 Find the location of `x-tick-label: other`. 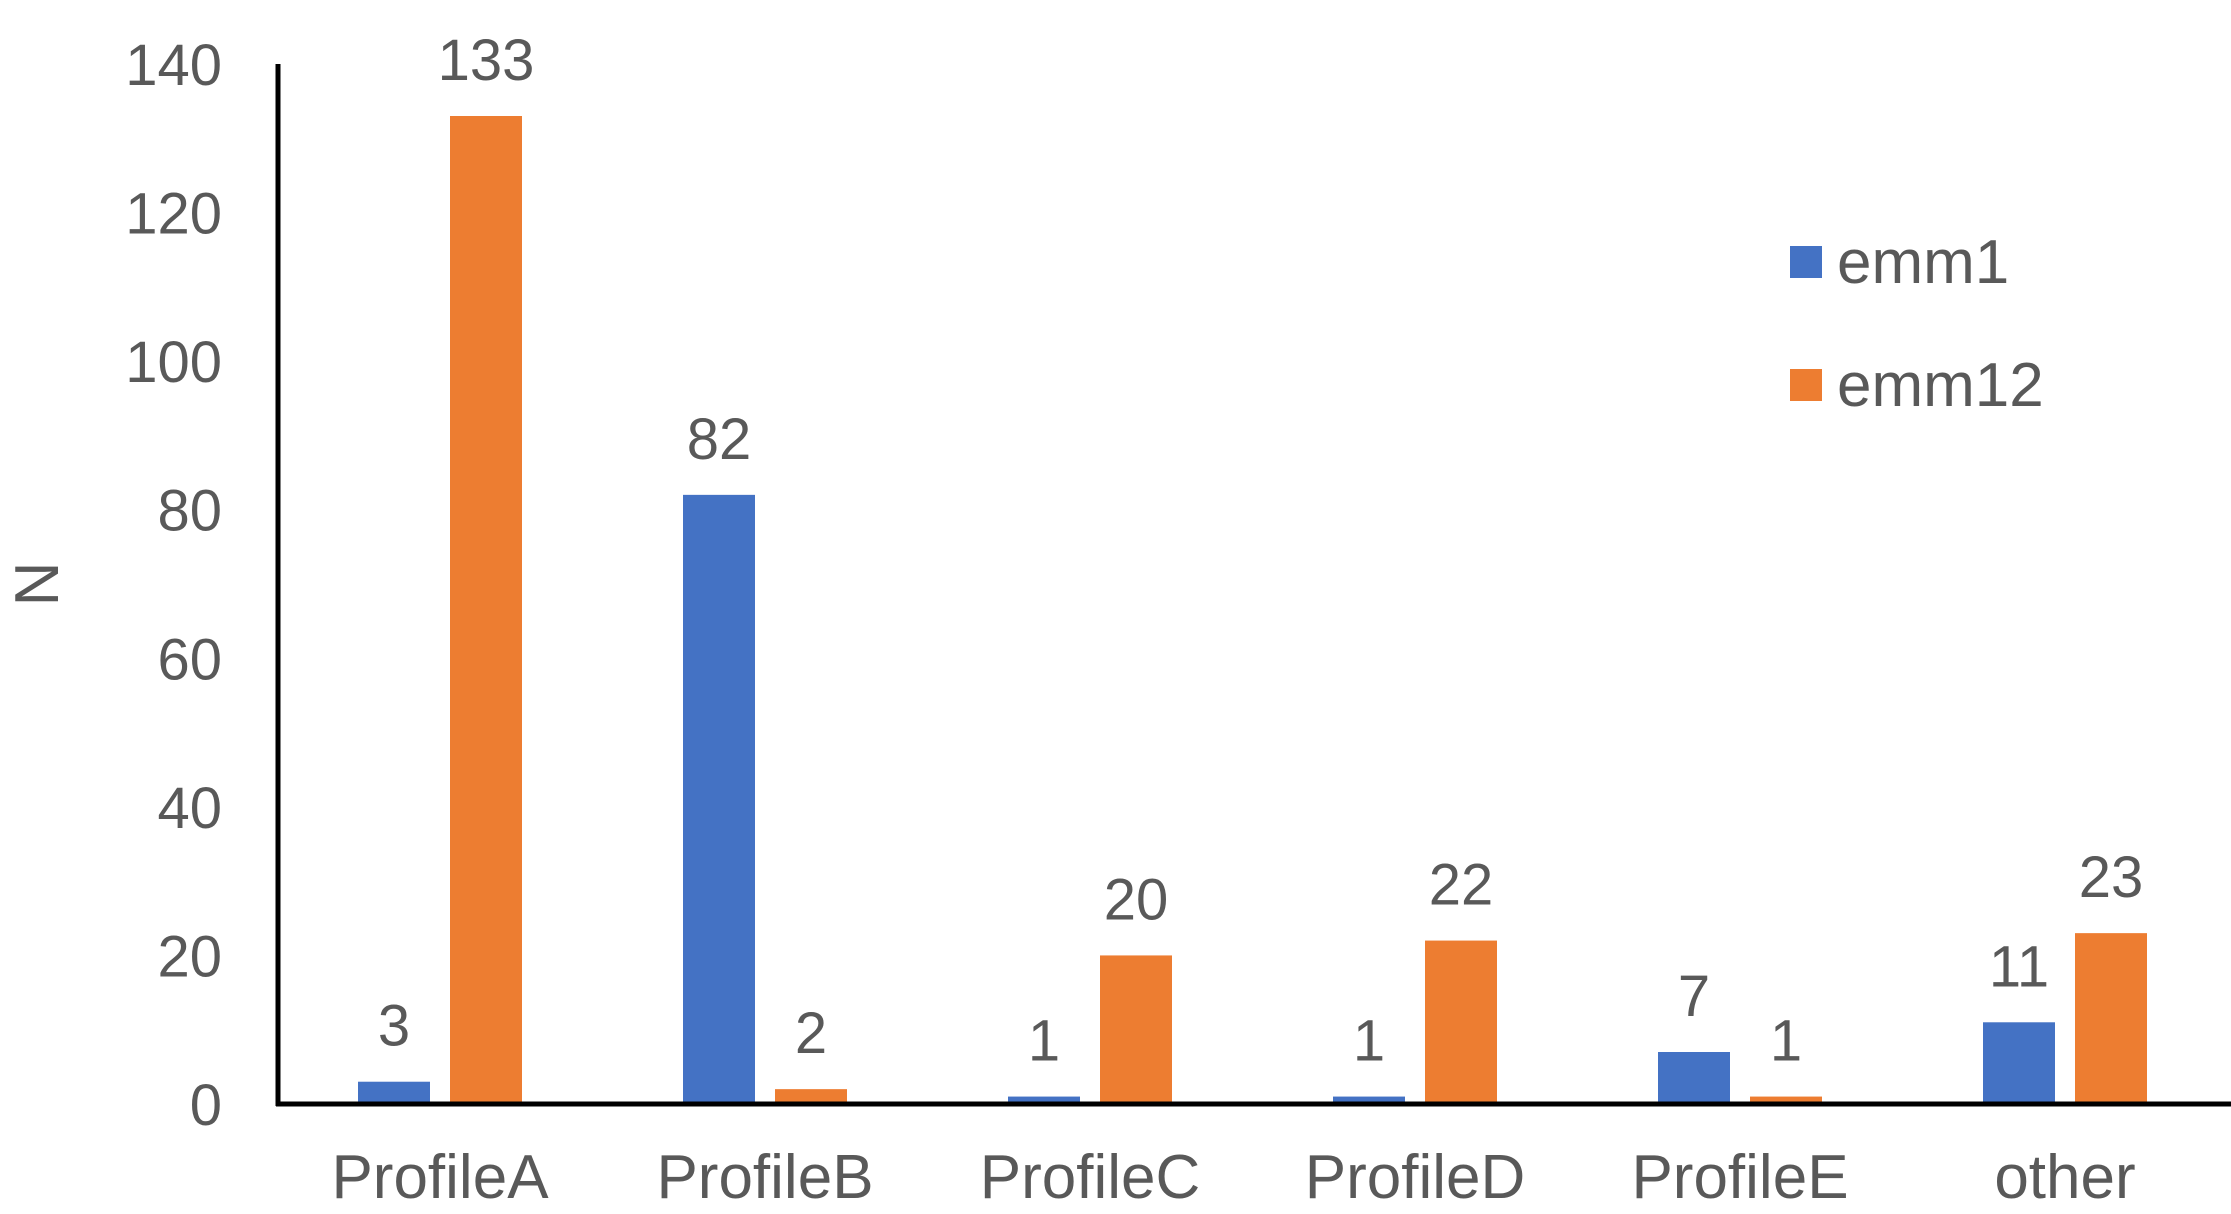

x-tick-label: other is located at coordinates (2064, 1176).